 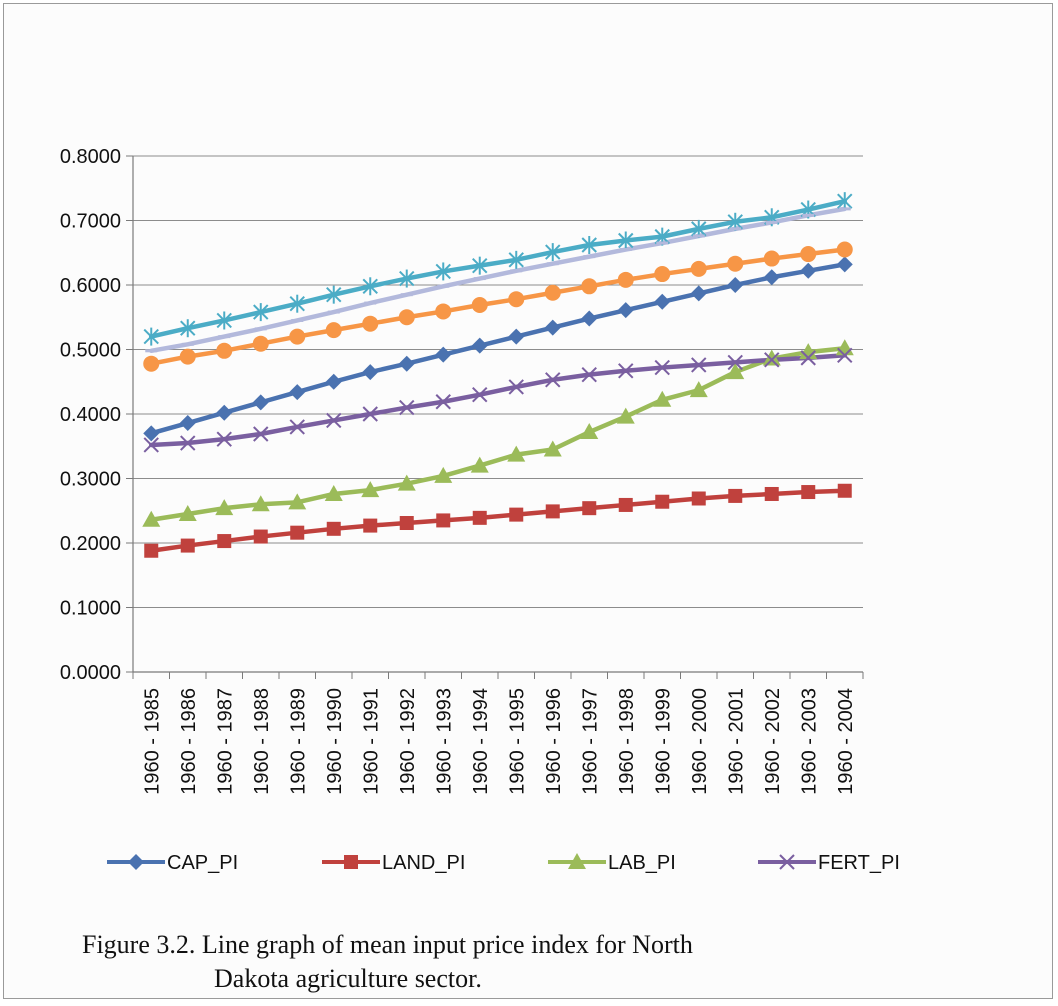 I want to click on y-tick-label: 0.0000, so click(x=90, y=673).